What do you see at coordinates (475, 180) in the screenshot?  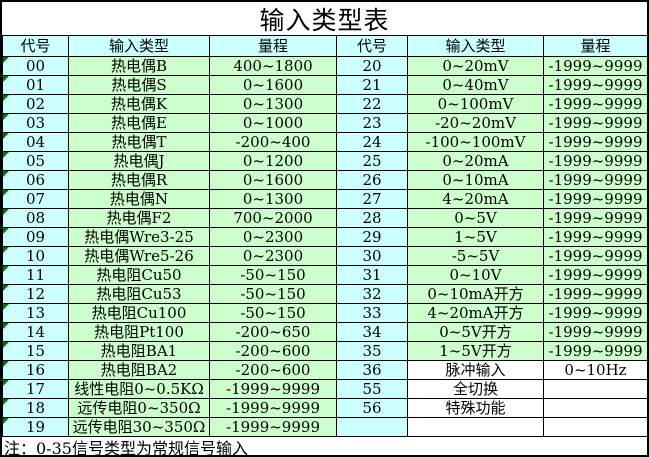 I see `right-type-cell: 0~10mA` at bounding box center [475, 180].